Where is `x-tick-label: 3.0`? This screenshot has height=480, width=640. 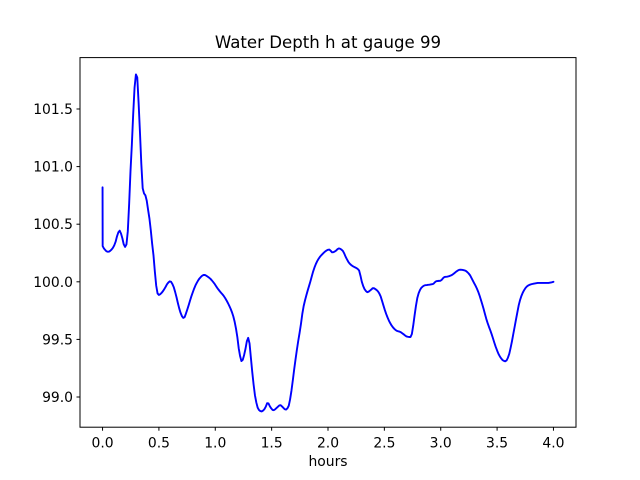 x-tick-label: 3.0 is located at coordinates (441, 444).